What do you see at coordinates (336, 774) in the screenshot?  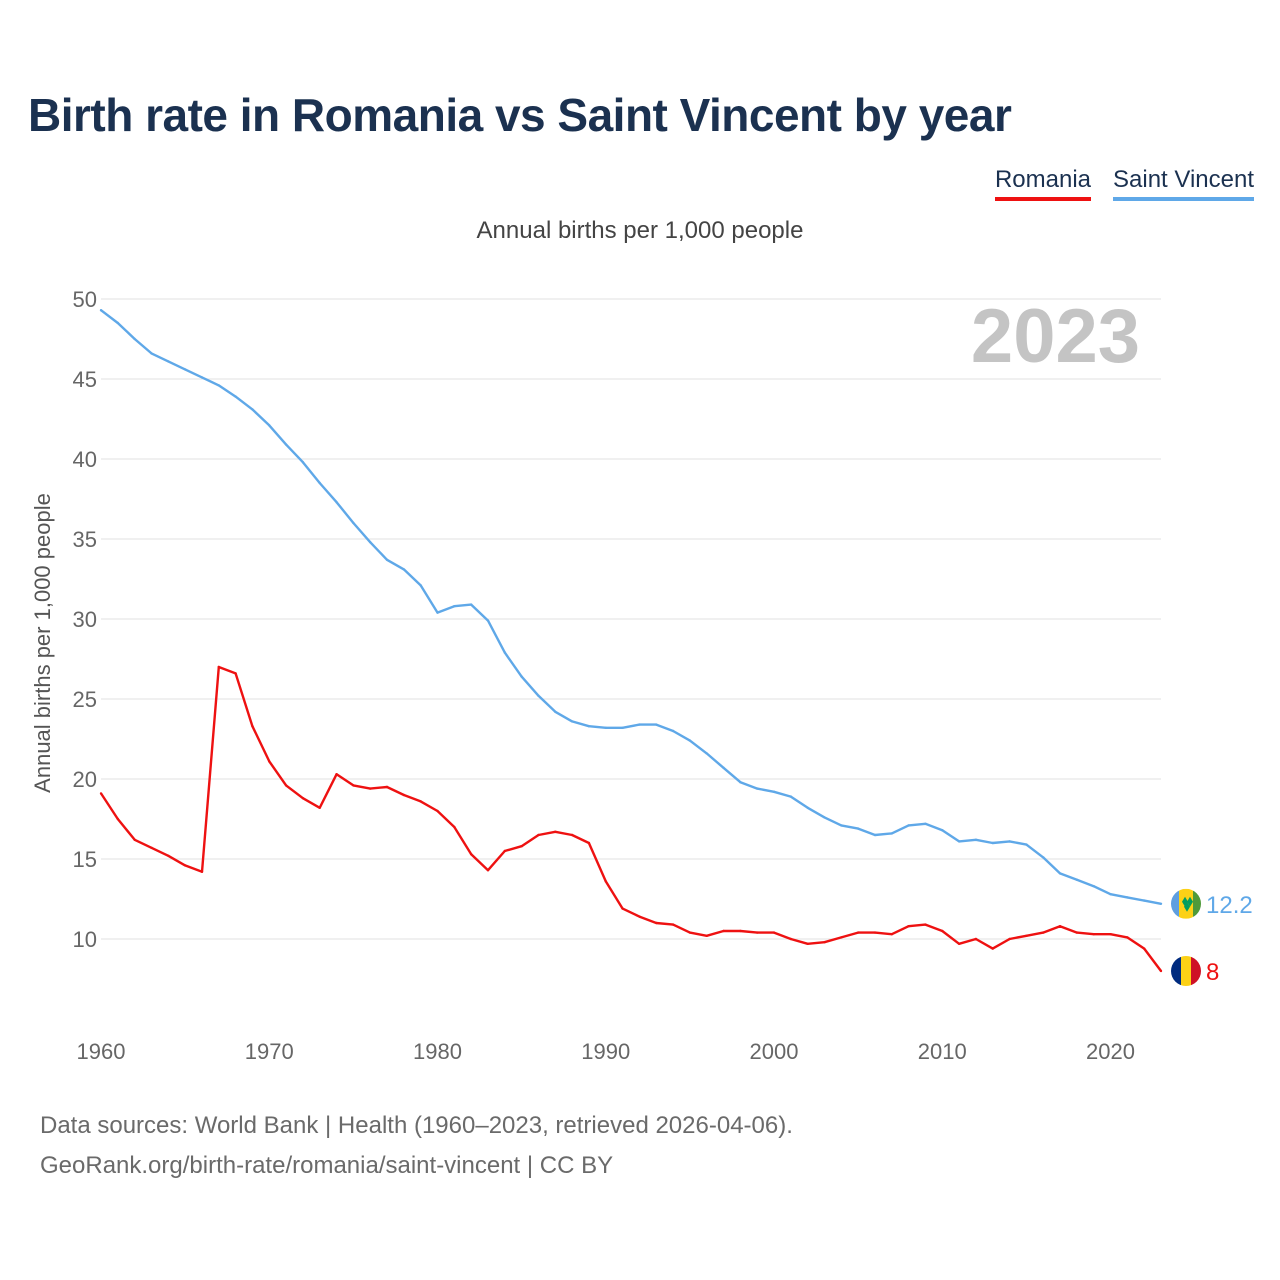 I see `point-romania-1974` at bounding box center [336, 774].